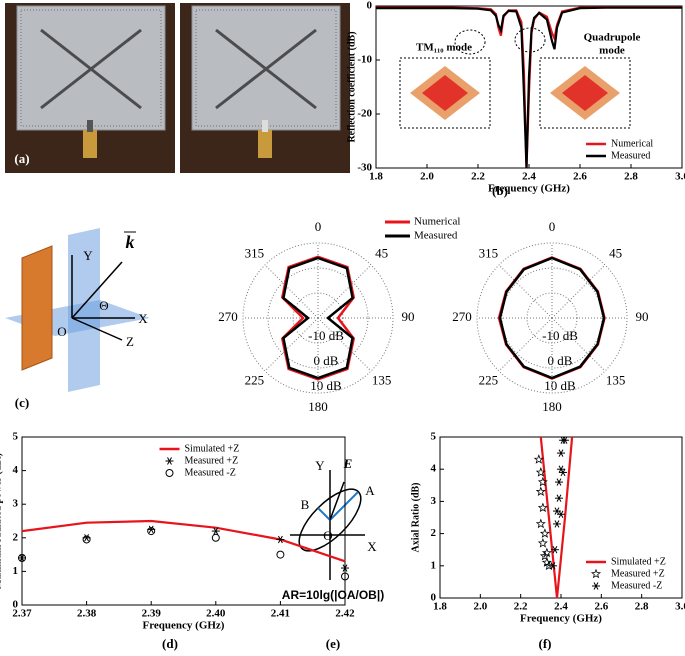  What do you see at coordinates (130, 242) in the screenshot?
I see `axis-name: k` at bounding box center [130, 242].